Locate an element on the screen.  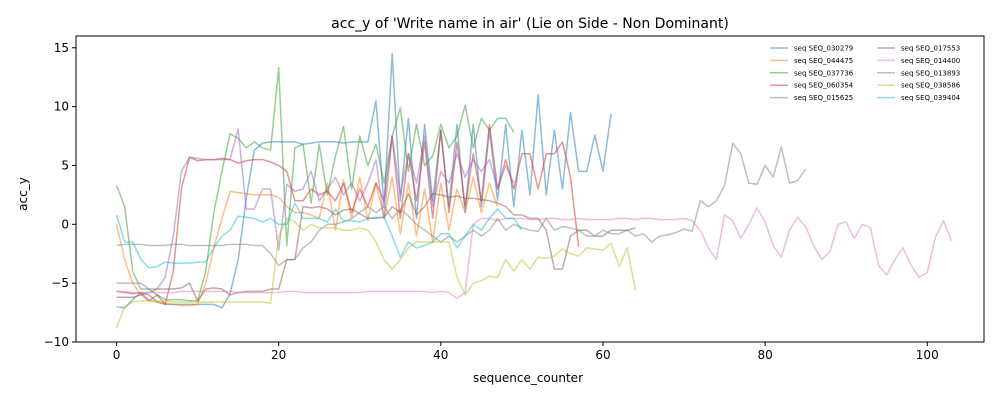
x-axis-label: sequence_counter is located at coordinates (528, 378).